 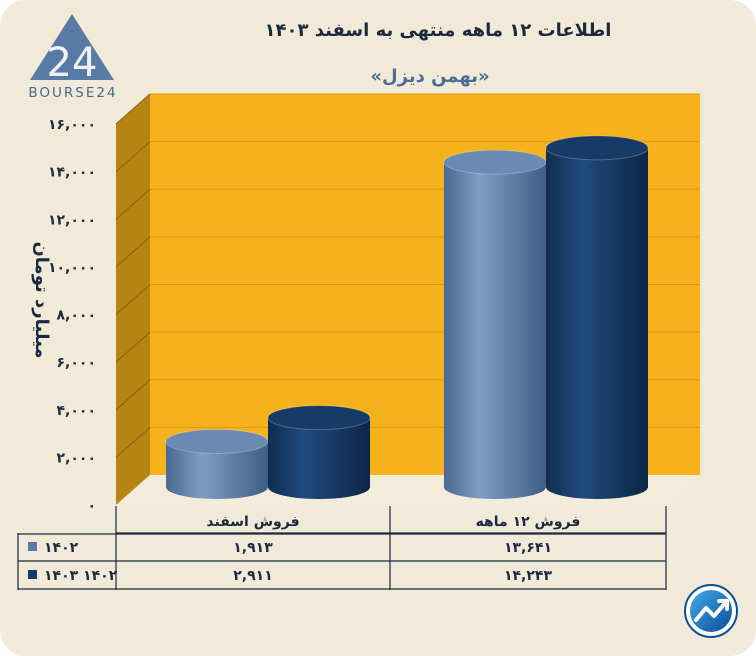 I want to click on table-cell-1402-12-month: ۱۳,۶۴۱, so click(x=528, y=548).